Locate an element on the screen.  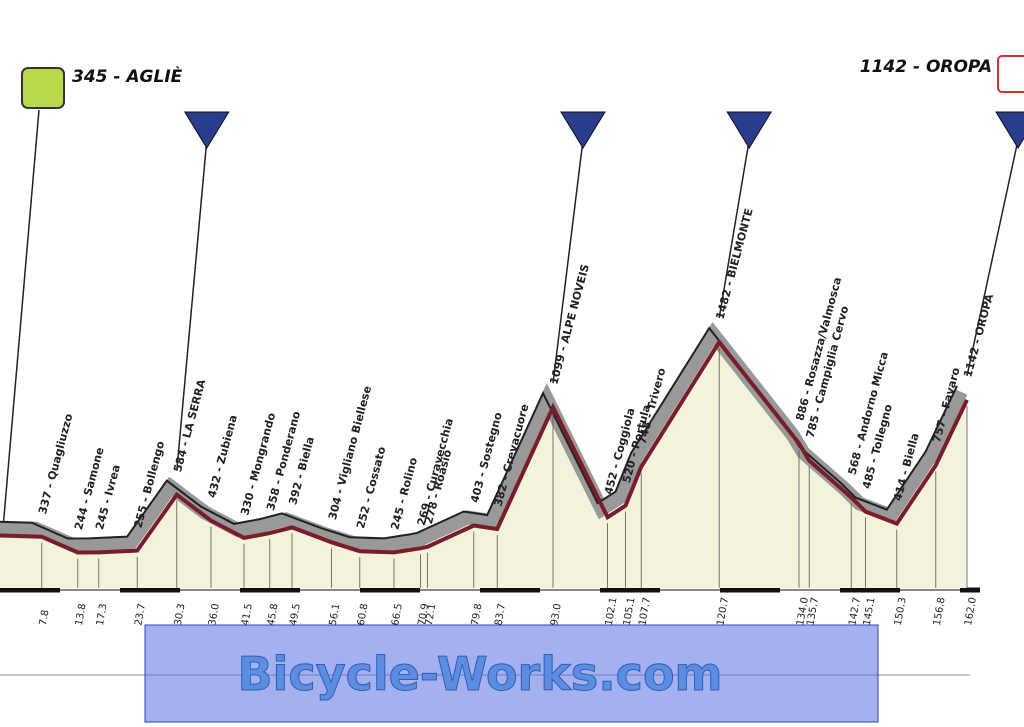
km-label: 36.0 is located at coordinates (214, 615).